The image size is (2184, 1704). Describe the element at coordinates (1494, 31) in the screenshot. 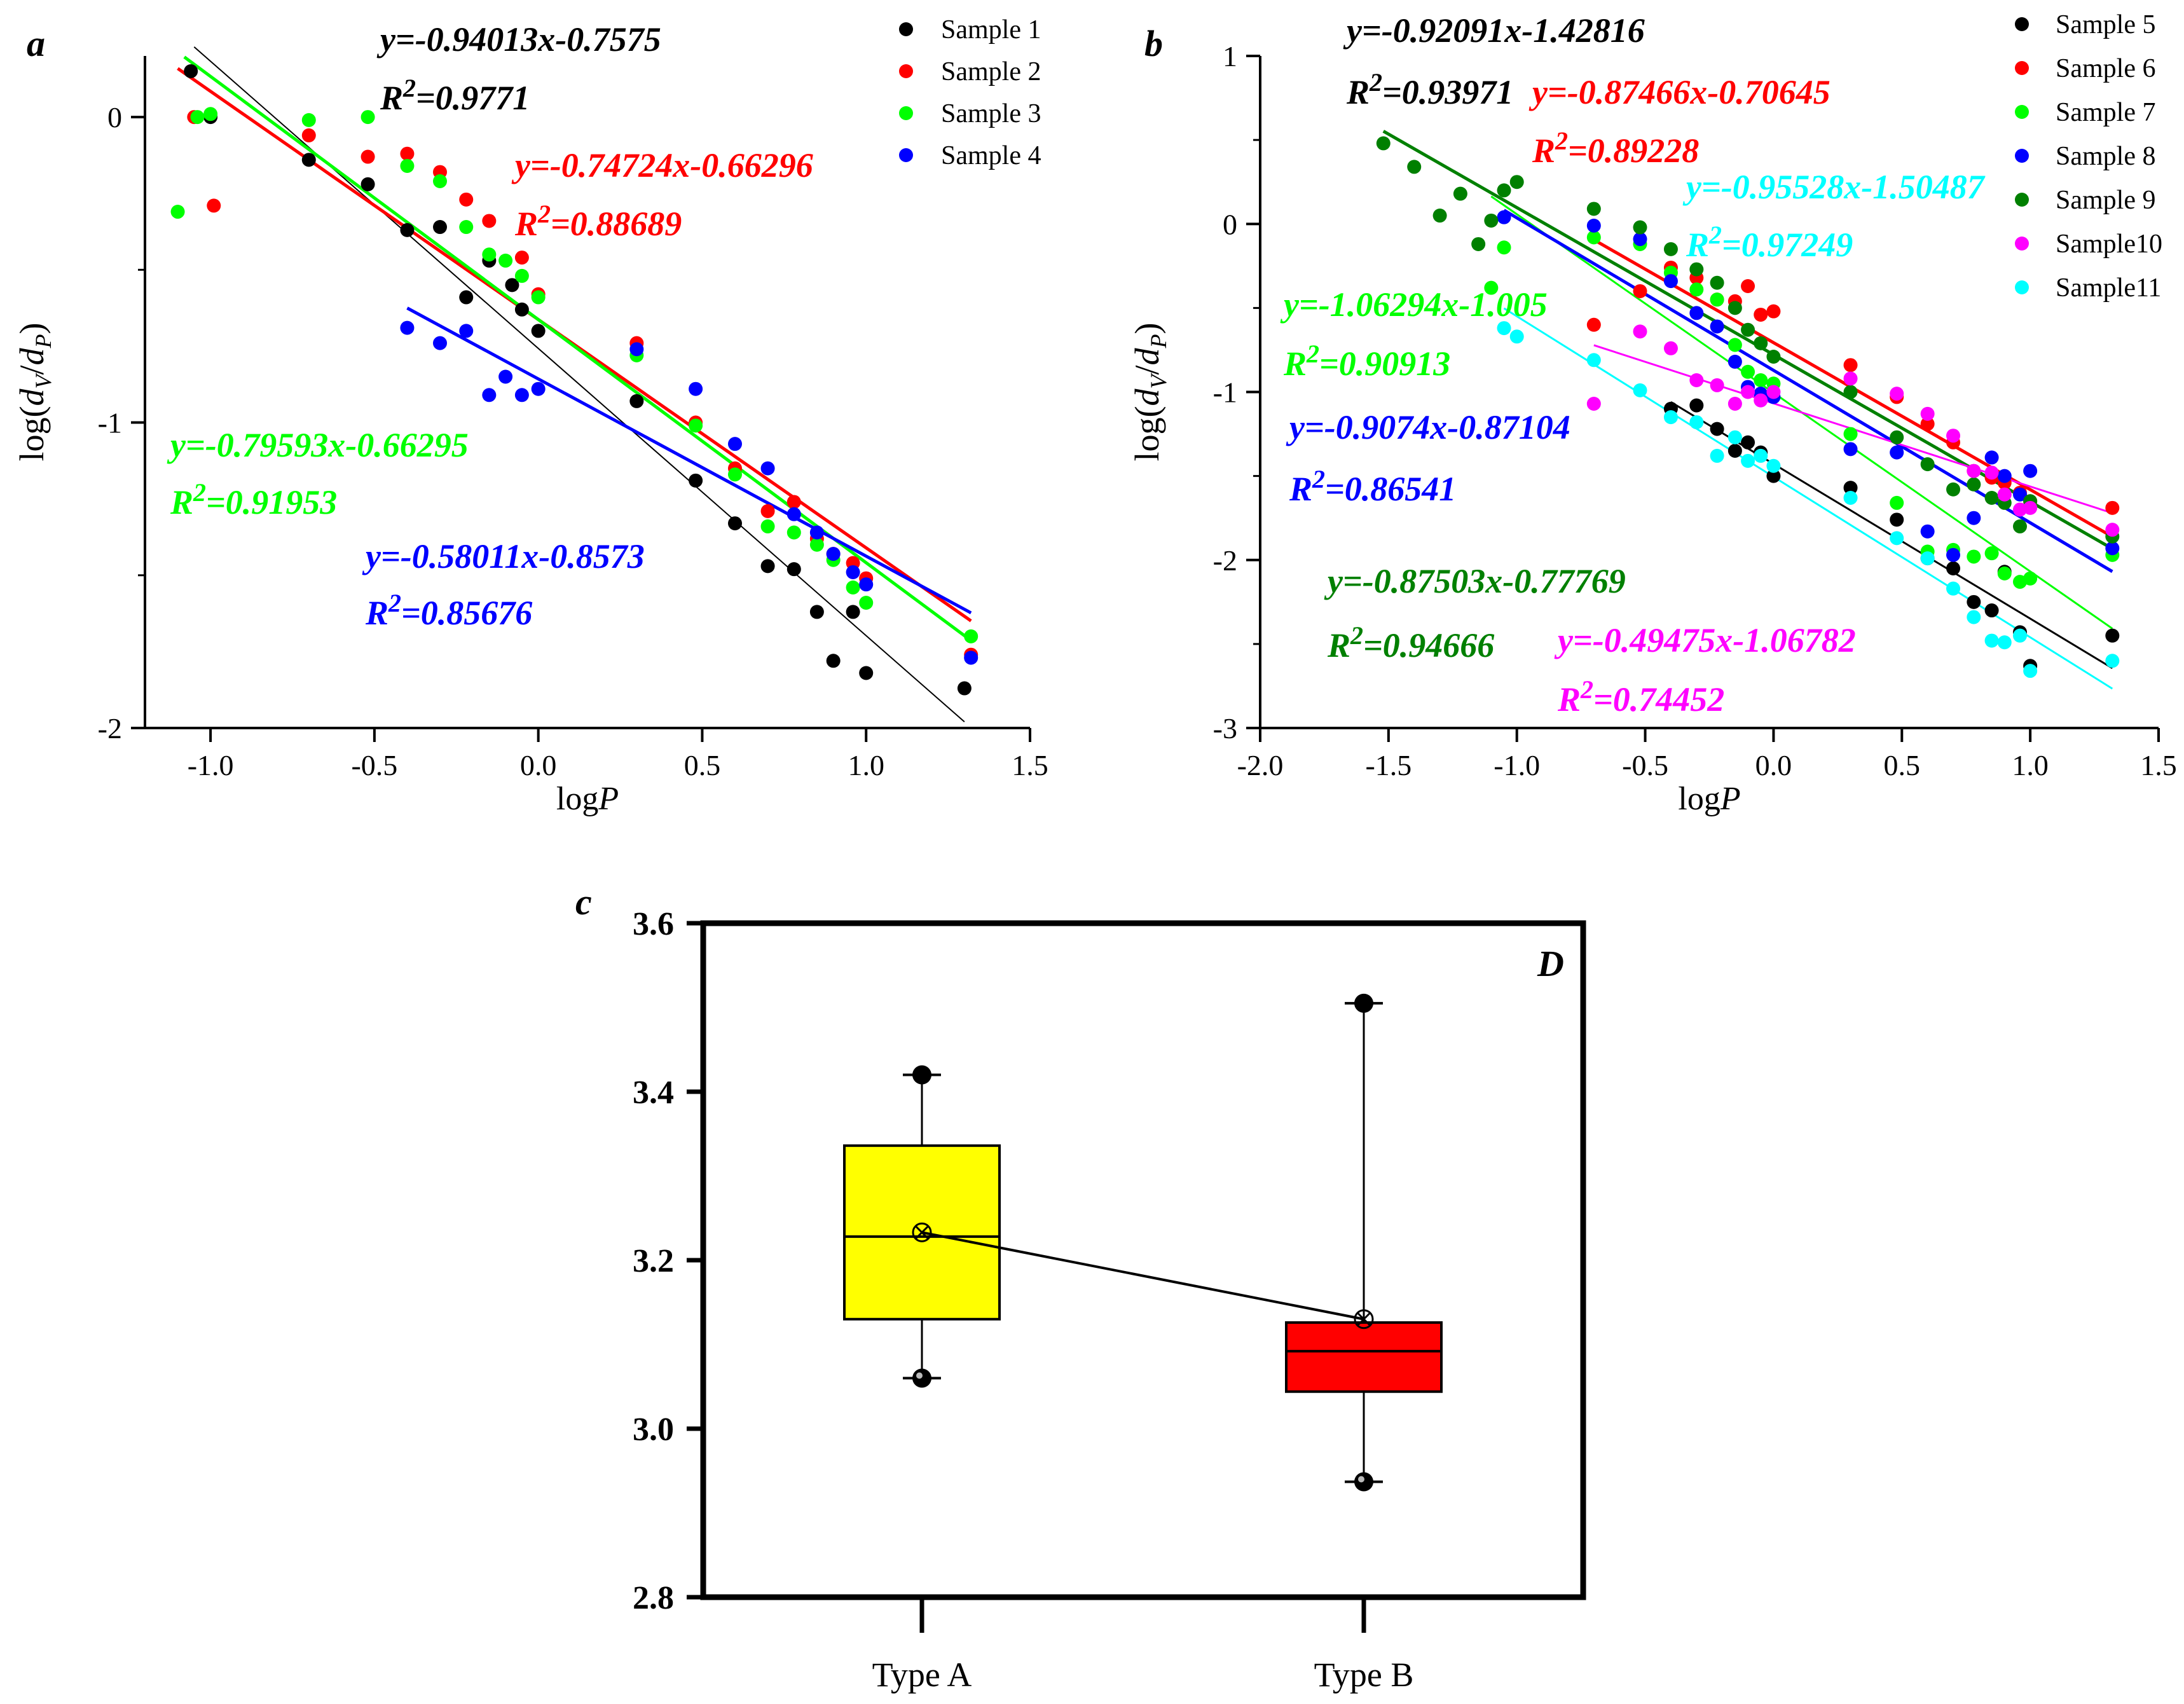

I see `fit-equation: y=-0.92091x-1.42816` at that location.